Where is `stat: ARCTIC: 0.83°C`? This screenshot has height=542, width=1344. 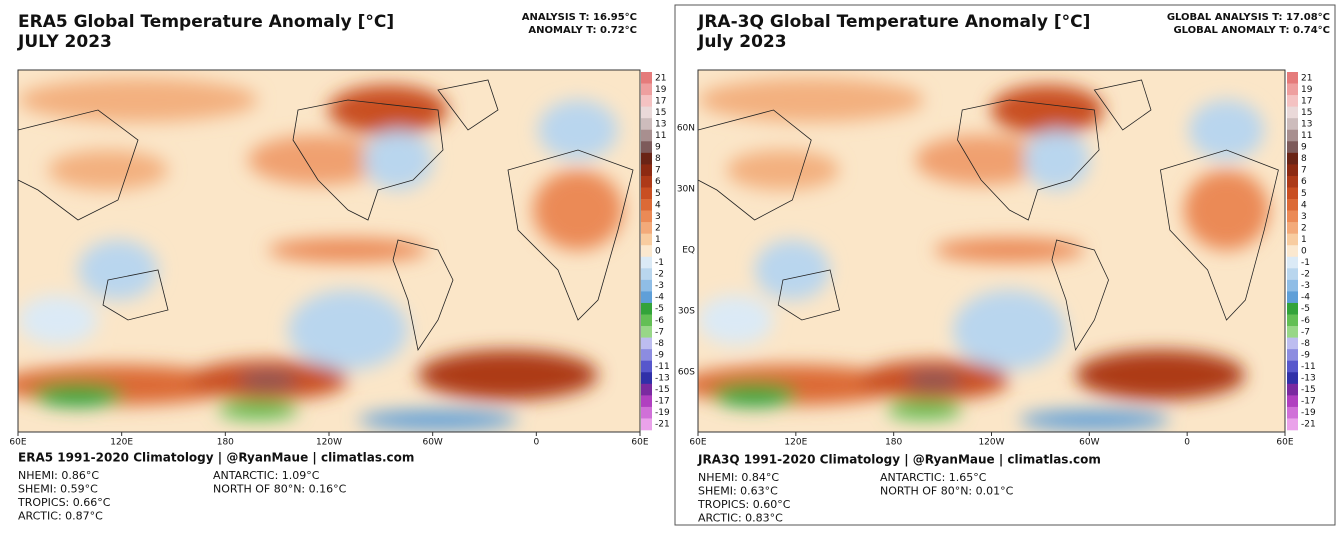
stat: ARCTIC: 0.83°C is located at coordinates (740, 518).